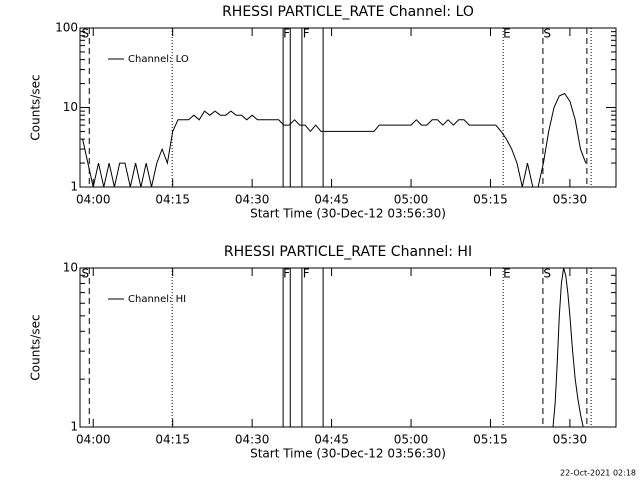 This screenshot has width=640, height=480. What do you see at coordinates (157, 299) in the screenshot?
I see `legend-label: Channel: HI` at bounding box center [157, 299].